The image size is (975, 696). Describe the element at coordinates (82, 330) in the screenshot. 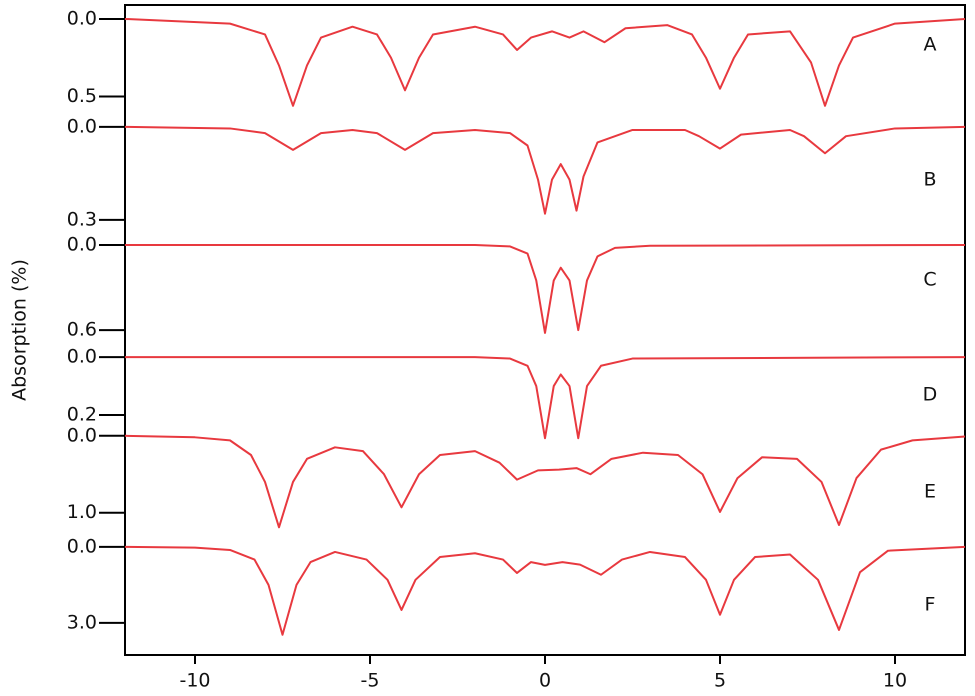

I see `y-tick-label: 0.6` at that location.